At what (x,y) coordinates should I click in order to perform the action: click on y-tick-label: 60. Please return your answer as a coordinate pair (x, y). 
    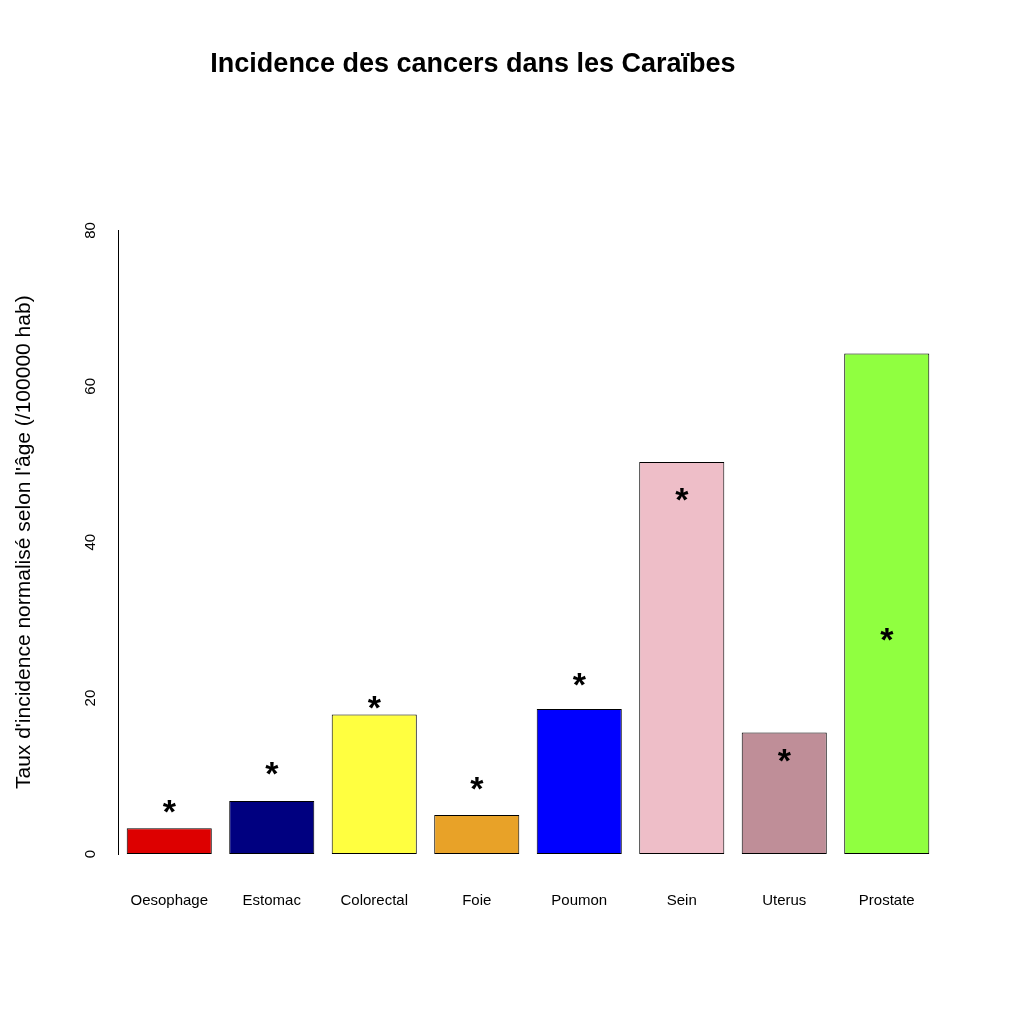
    Looking at the image, I should click on (89, 386).